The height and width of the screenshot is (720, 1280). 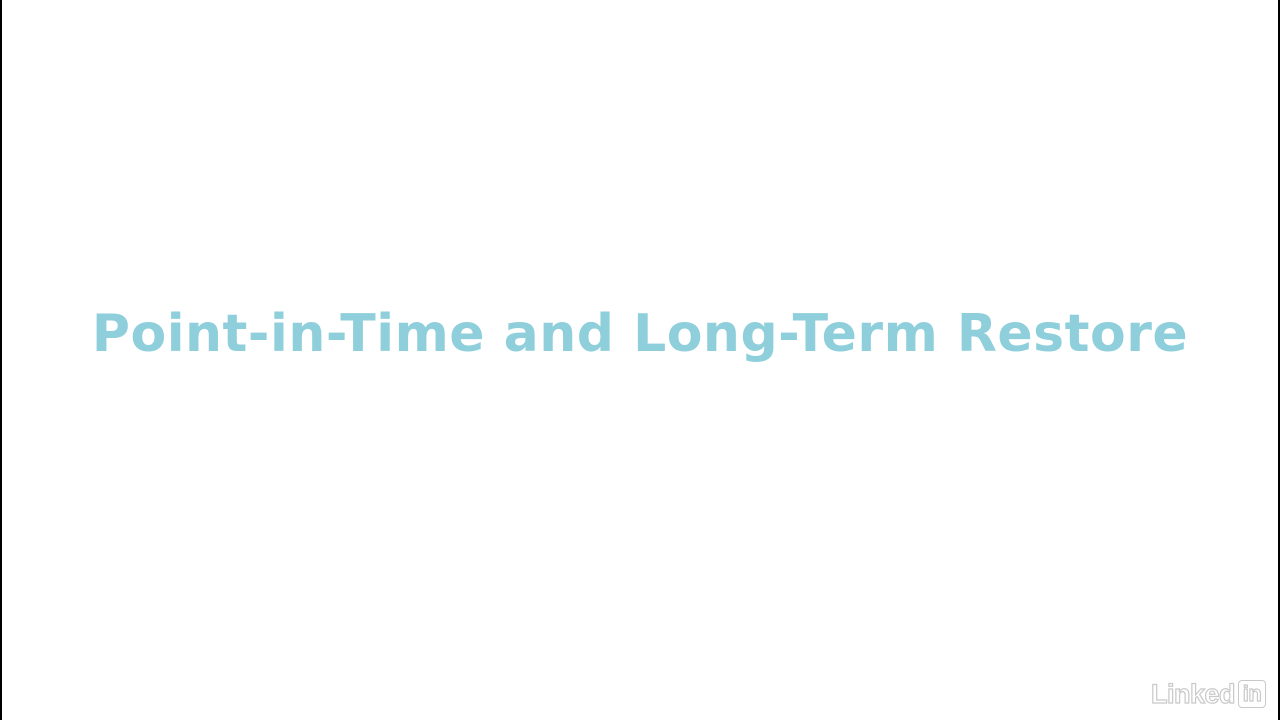 I want to click on linkedin-wordmark: Linked, so click(x=1193, y=693).